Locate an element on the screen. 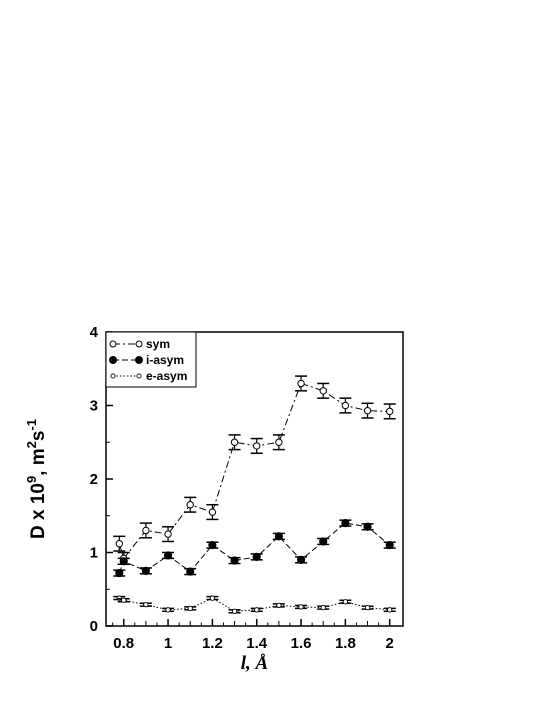 This screenshot has width=545, height=705. x-tick-label: 1 is located at coordinates (168, 643).